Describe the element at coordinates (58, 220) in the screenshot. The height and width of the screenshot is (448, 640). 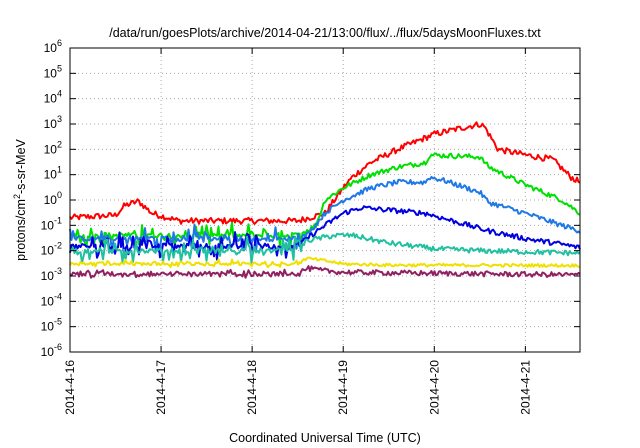
I see `y-tick-exp: -1` at that location.